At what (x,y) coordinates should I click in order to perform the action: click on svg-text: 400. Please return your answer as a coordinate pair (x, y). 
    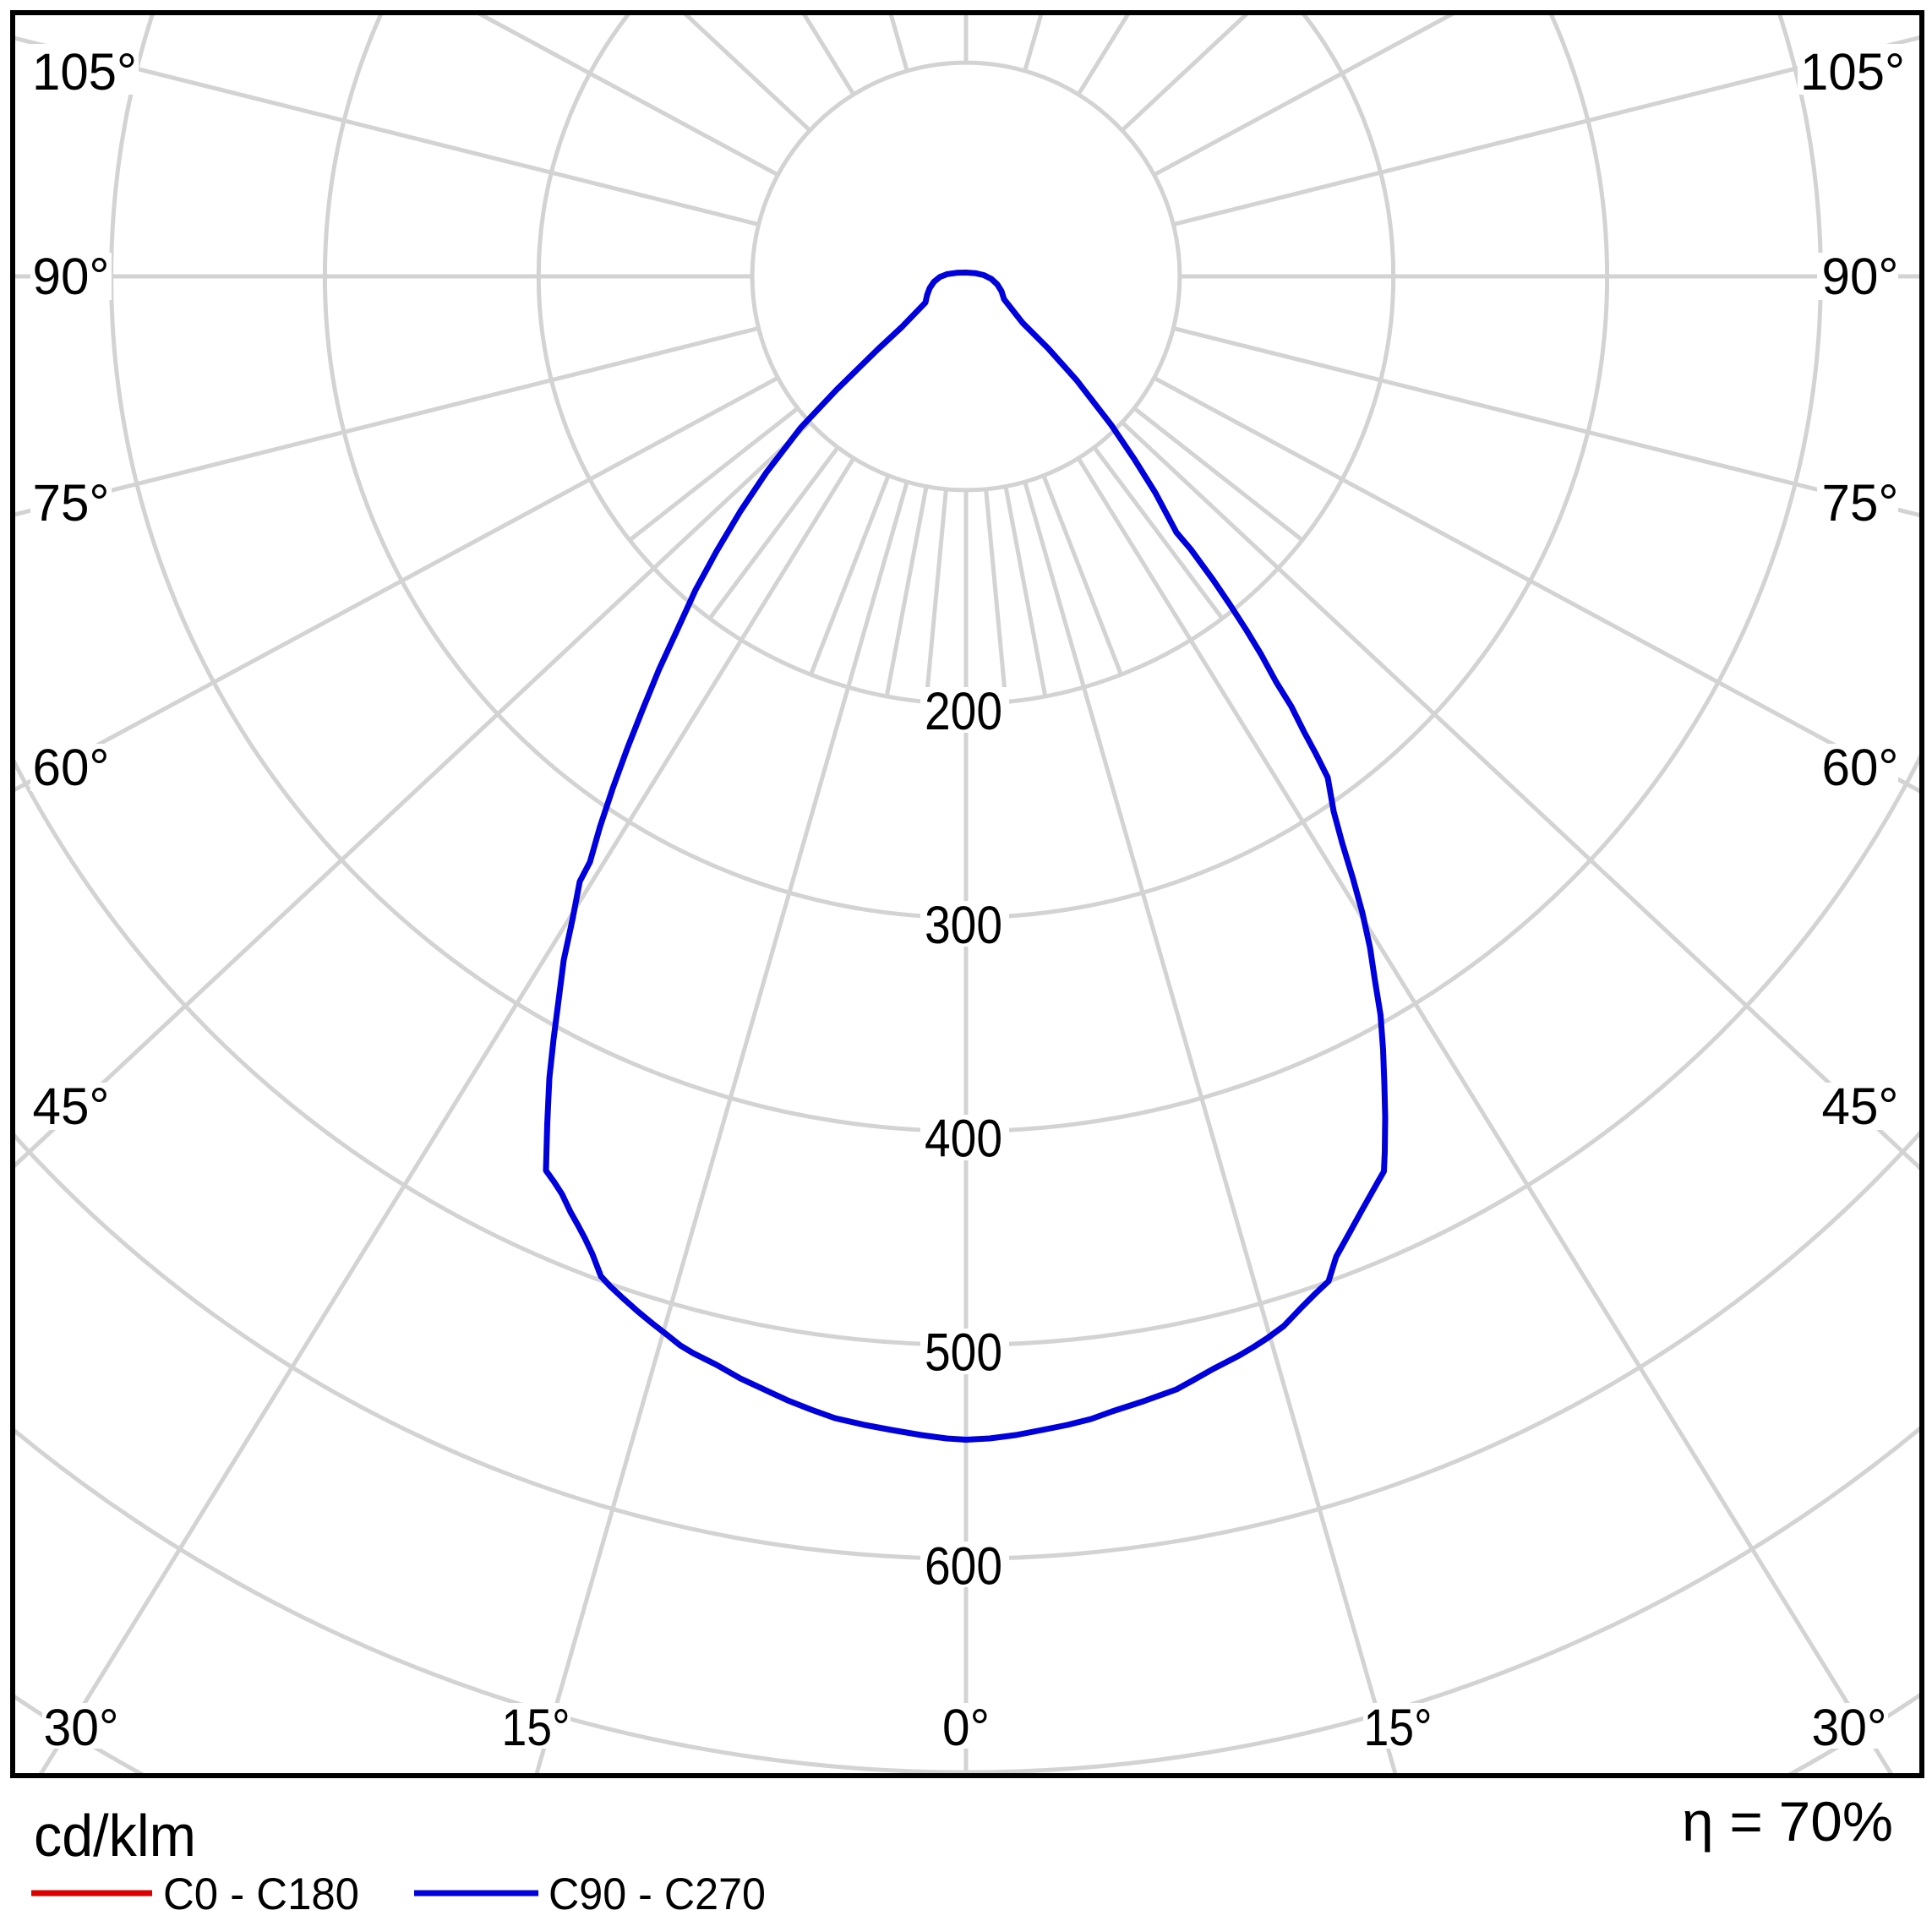
    Looking at the image, I should click on (963, 1139).